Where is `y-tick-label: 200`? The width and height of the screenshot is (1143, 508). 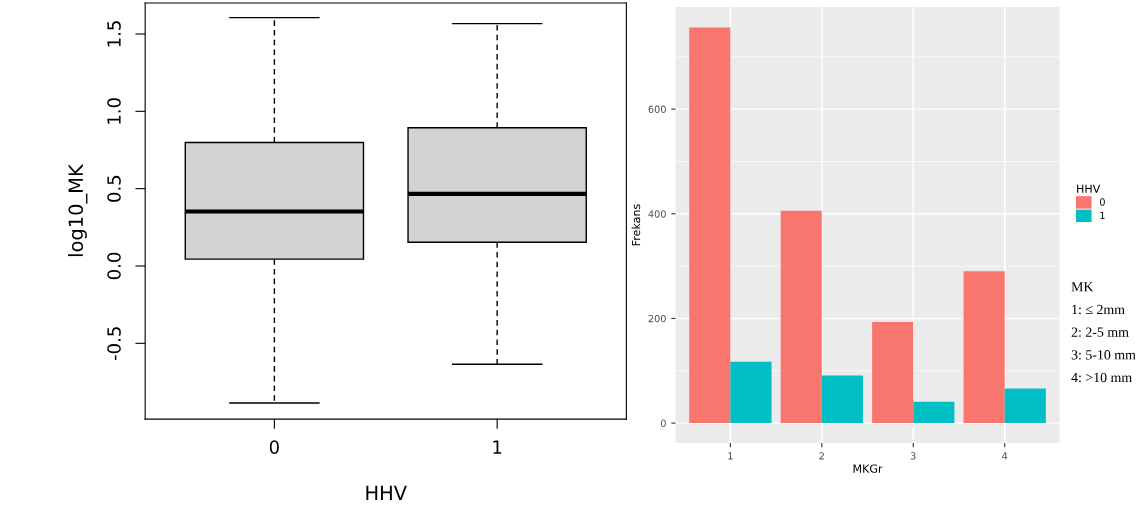
y-tick-label: 200 is located at coordinates (657, 318).